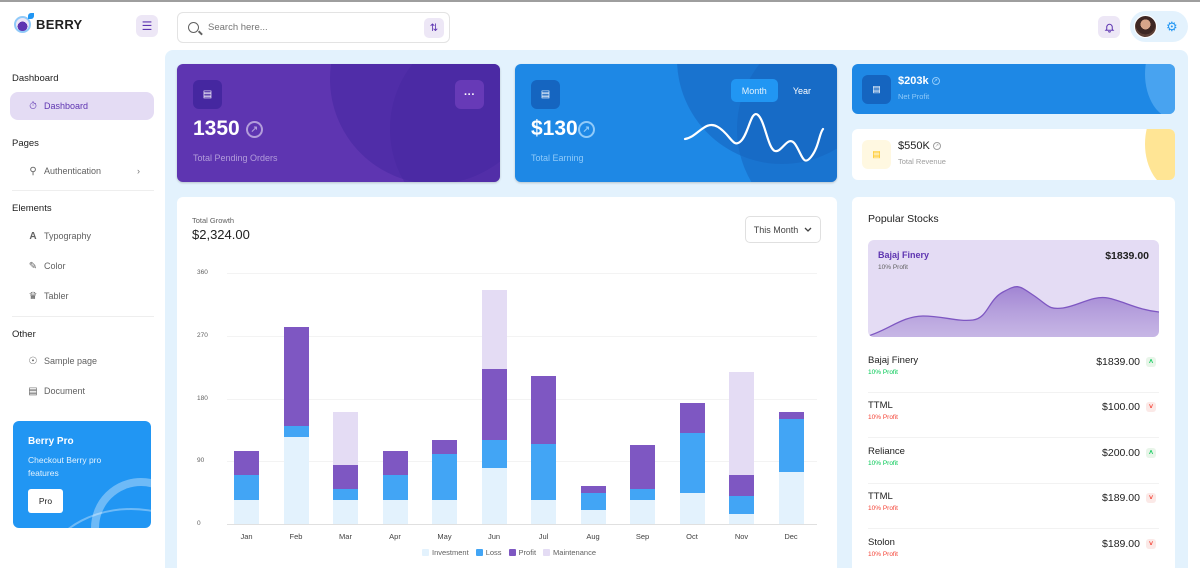 The image size is (1200, 582). I want to click on legend-item-maintenance: Maintenance, so click(569, 552).